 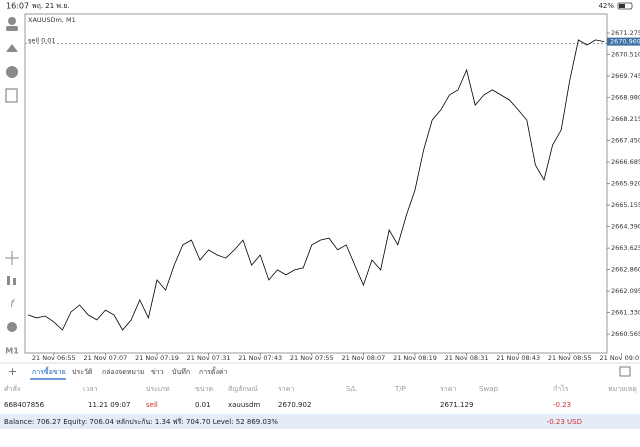 What do you see at coordinates (213, 370) in the screenshot?
I see `tab: การตั้งค่า` at bounding box center [213, 370].